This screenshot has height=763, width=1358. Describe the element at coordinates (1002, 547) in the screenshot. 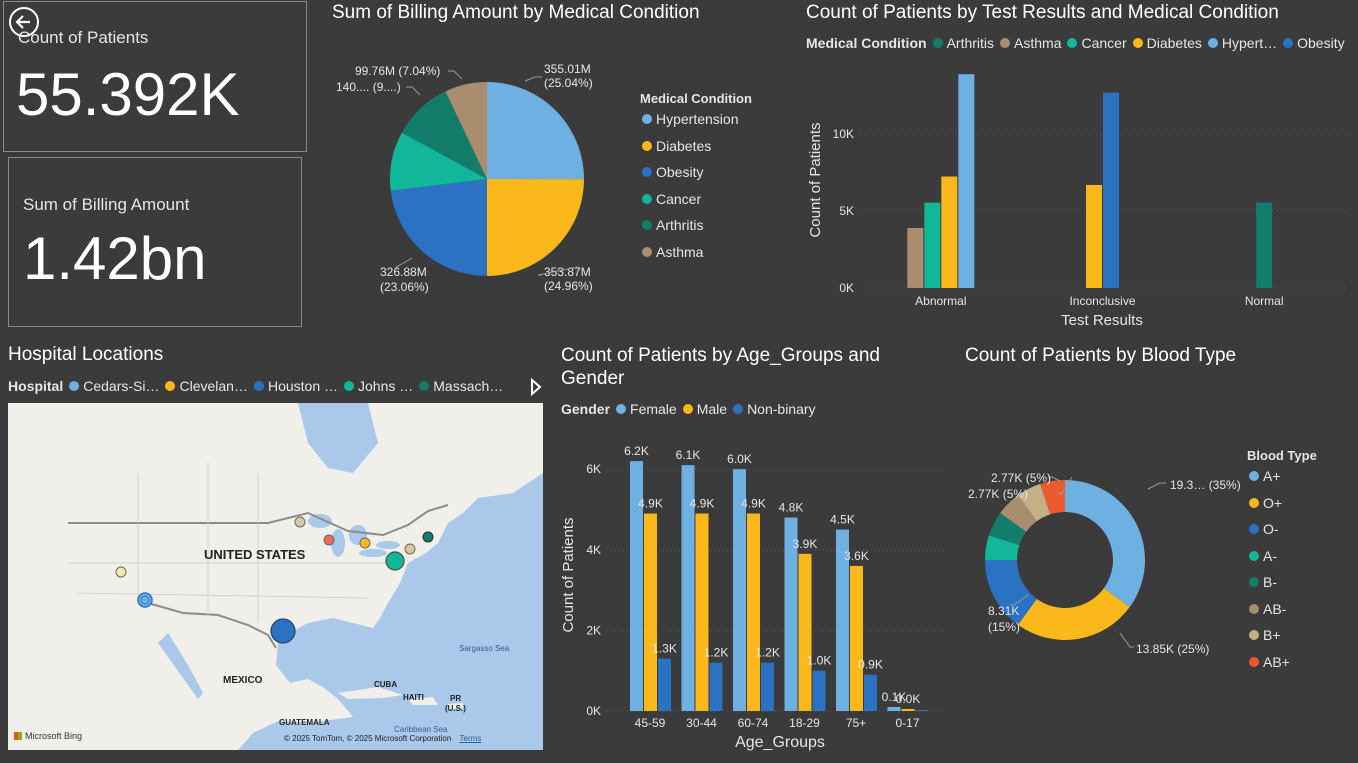

I see `donut-slice-A-` at that location.